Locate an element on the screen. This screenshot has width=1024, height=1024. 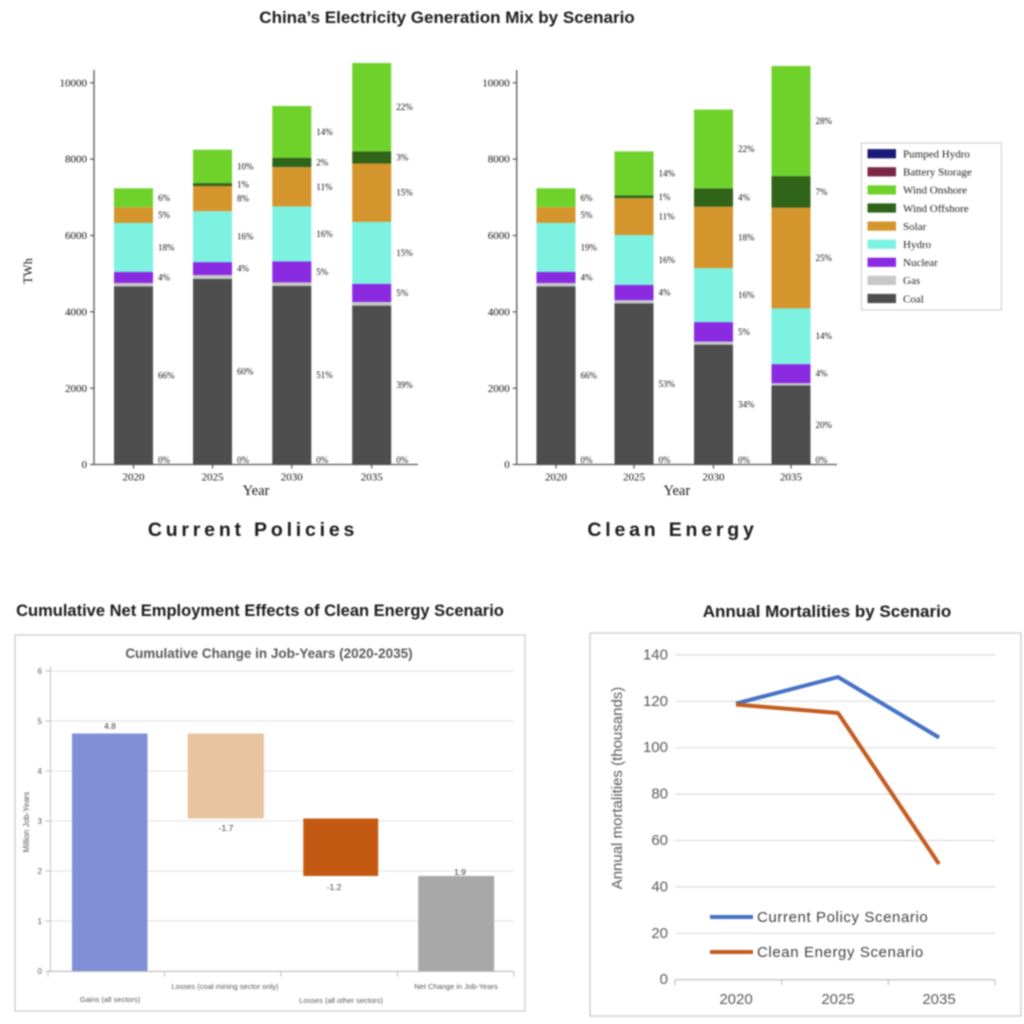
svg-text: Losses (all other sectors) is located at coordinates (341, 1000).